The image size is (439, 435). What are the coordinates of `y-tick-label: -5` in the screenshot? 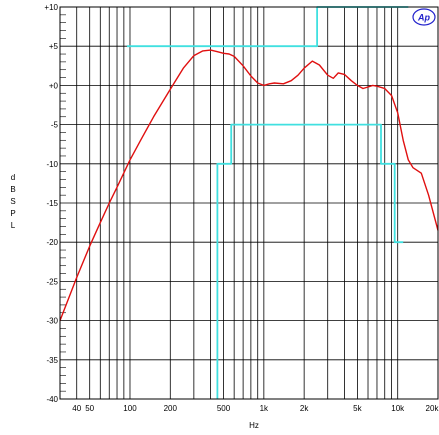 It's located at (55, 125).